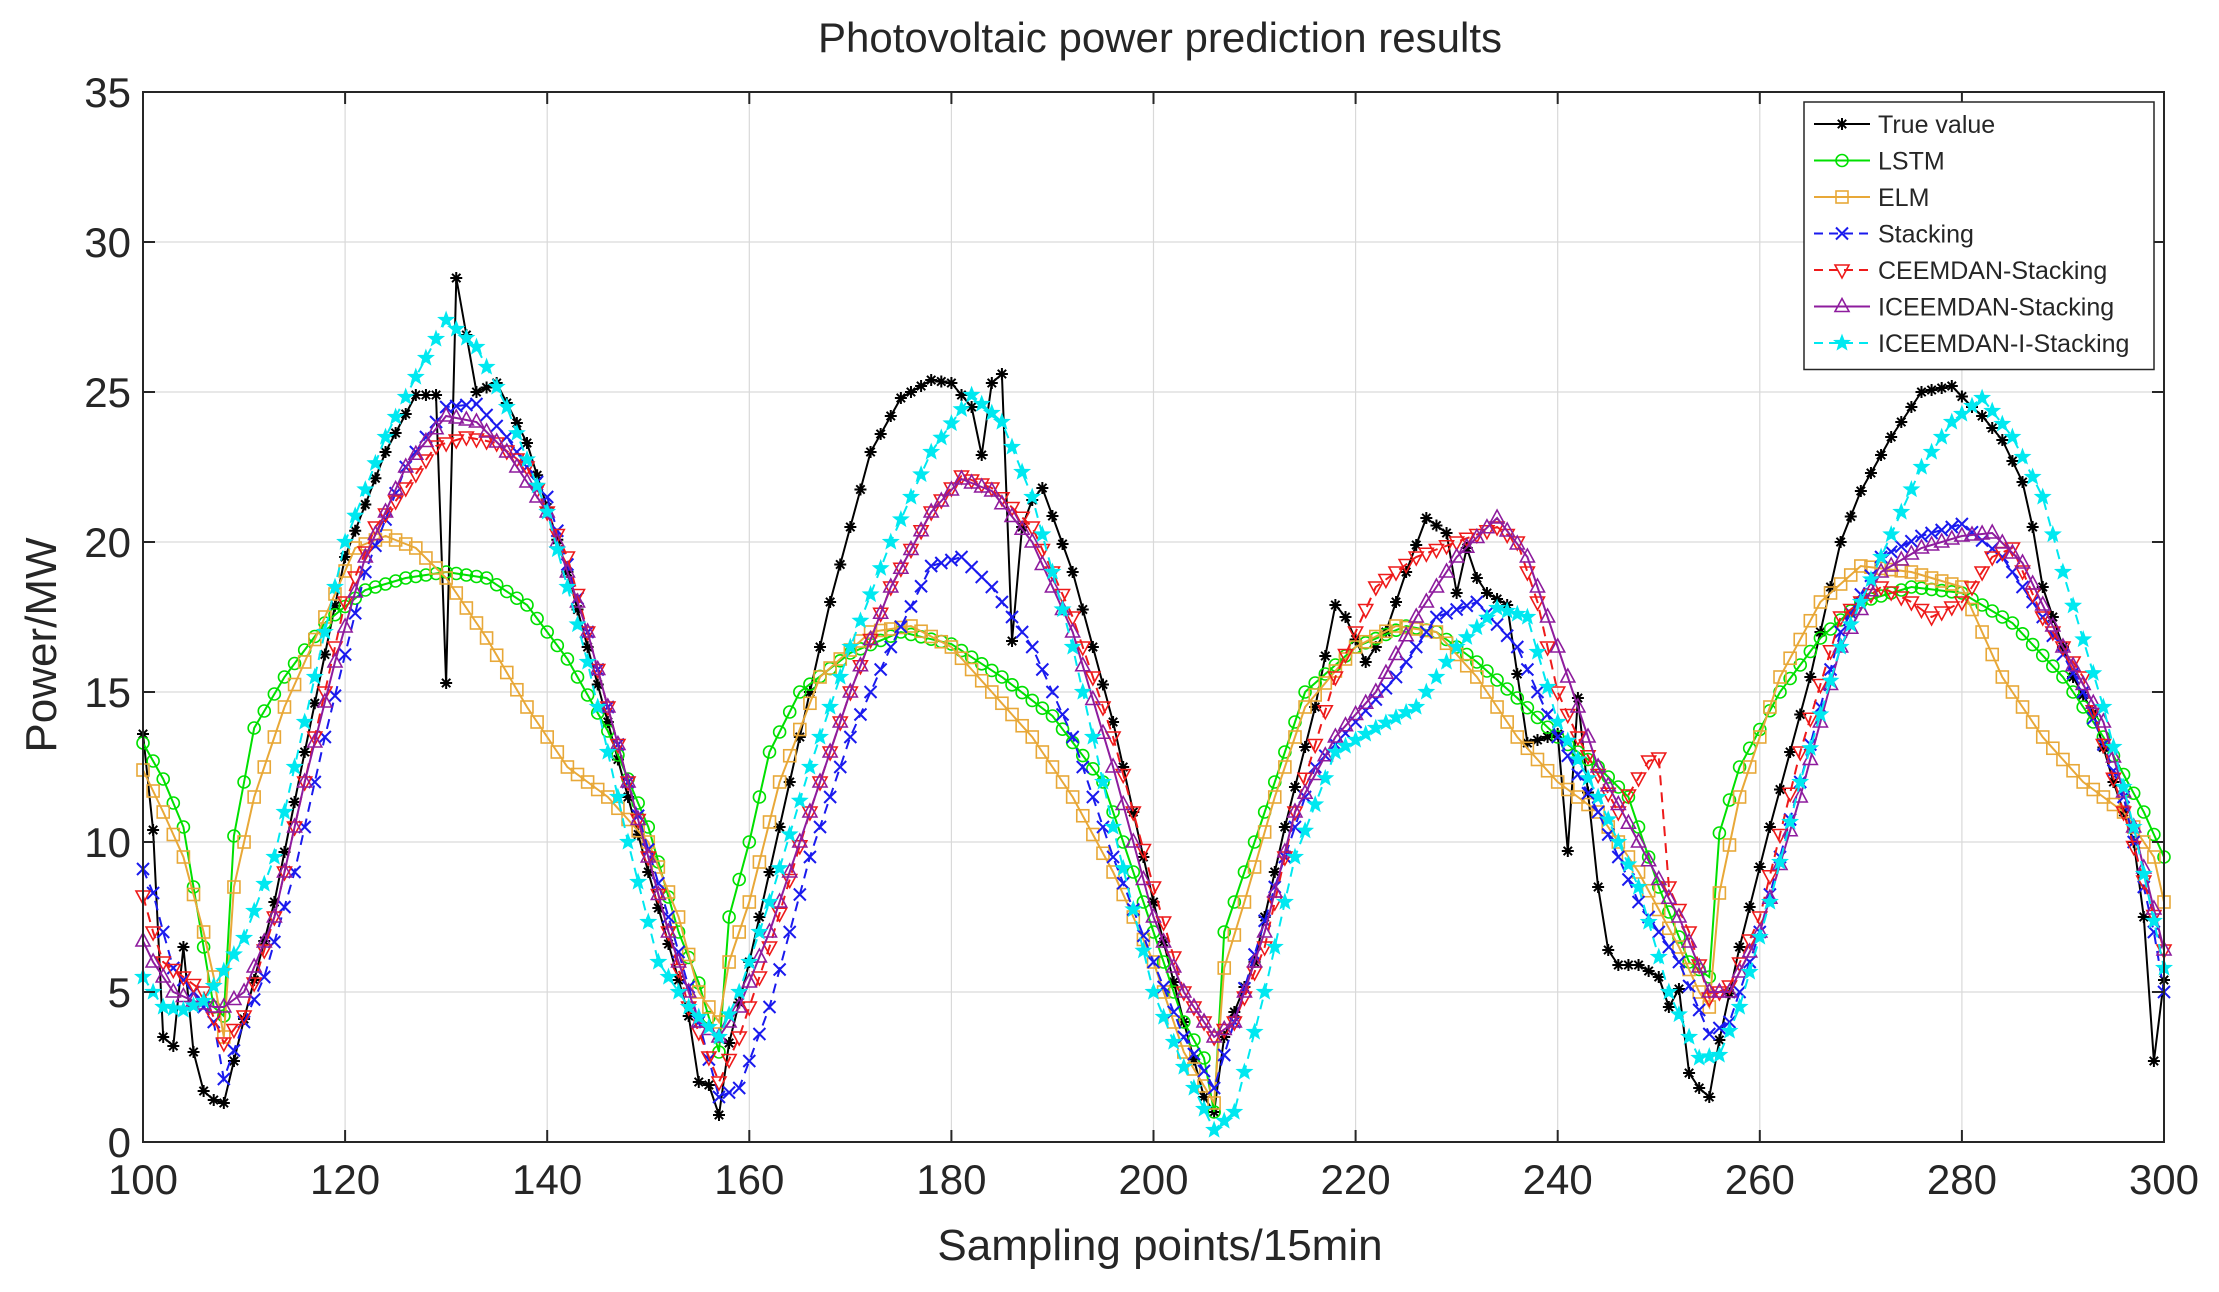 Image resolution: width=2219 pixels, height=1292 pixels. Describe the element at coordinates (107, 392) in the screenshot. I see `y-tick-label: 25` at that location.